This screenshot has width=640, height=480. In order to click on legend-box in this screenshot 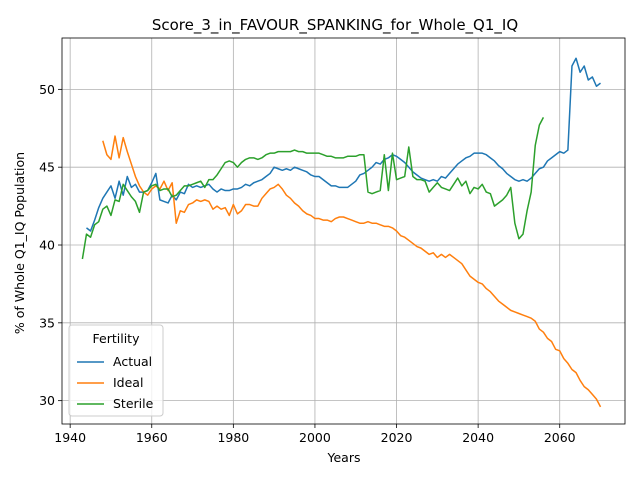, I will do `click(116, 370)`.